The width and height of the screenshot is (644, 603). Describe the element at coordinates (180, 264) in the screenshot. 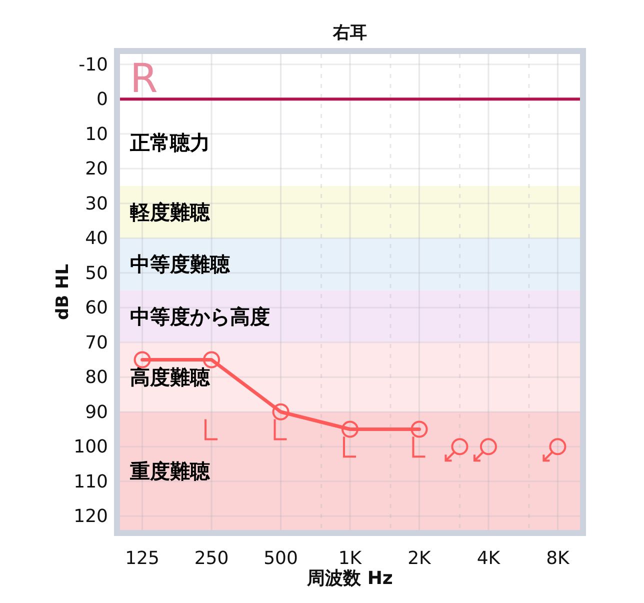

I see `band-label: 中等度難聴` at that location.